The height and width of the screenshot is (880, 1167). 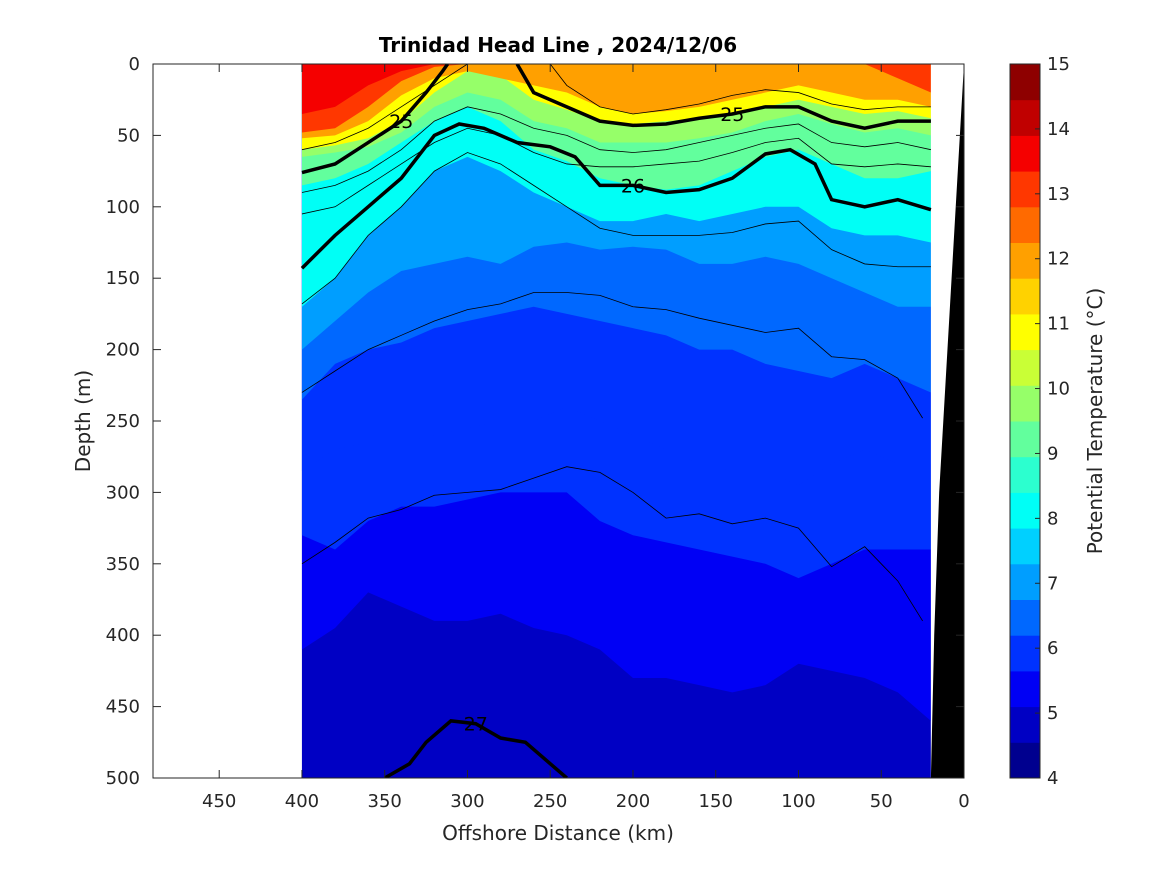 What do you see at coordinates (1058, 324) in the screenshot?
I see `colorbar-tick-label: 11` at bounding box center [1058, 324].